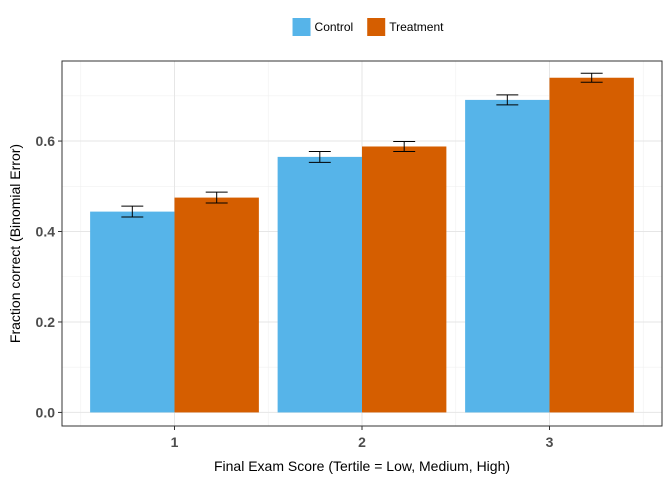 The image size is (672, 485). What do you see at coordinates (416, 27) in the screenshot?
I see `legend-label-treatment: Treatment` at bounding box center [416, 27].